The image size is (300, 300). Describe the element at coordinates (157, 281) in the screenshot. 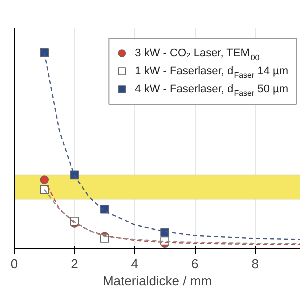

I see `x-axis-title: Materialdicke / mm` at that location.